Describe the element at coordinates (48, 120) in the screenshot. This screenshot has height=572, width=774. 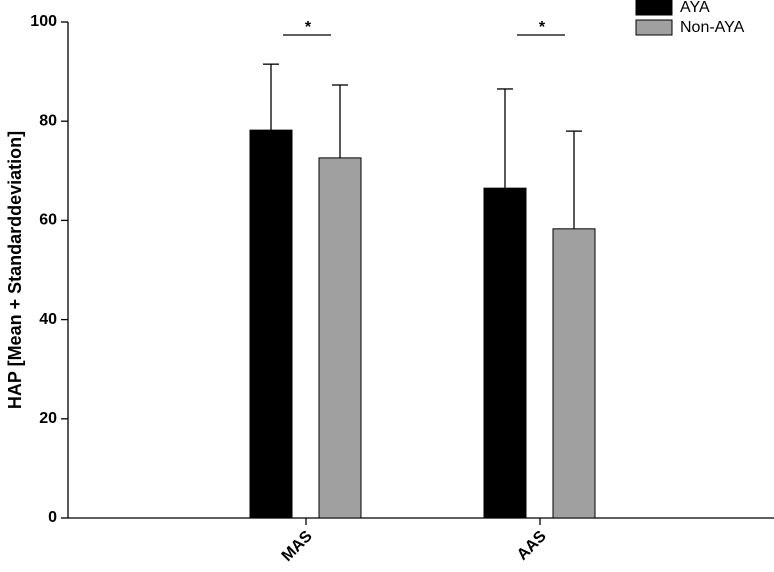
I see `y-tick-label: 80` at that location.